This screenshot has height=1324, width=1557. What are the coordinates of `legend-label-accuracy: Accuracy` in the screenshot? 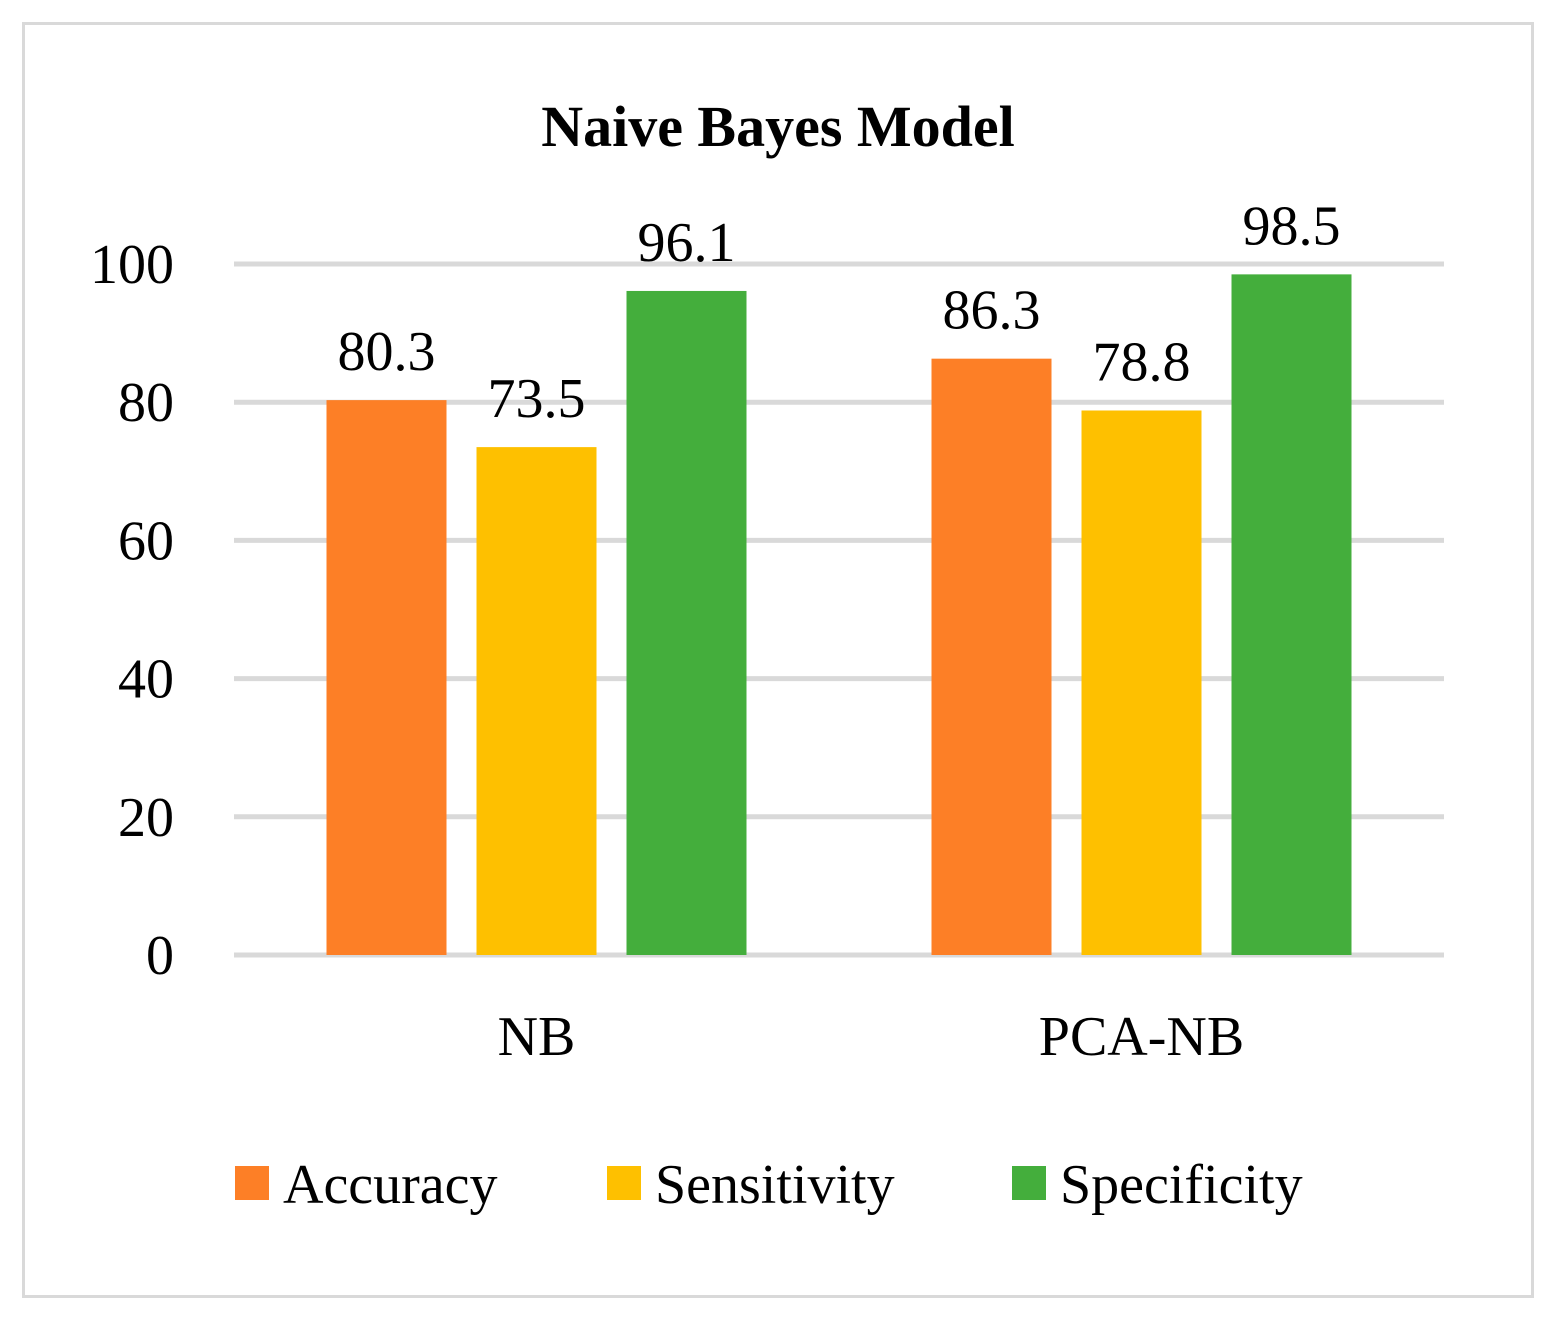 It's located at (390, 1185).